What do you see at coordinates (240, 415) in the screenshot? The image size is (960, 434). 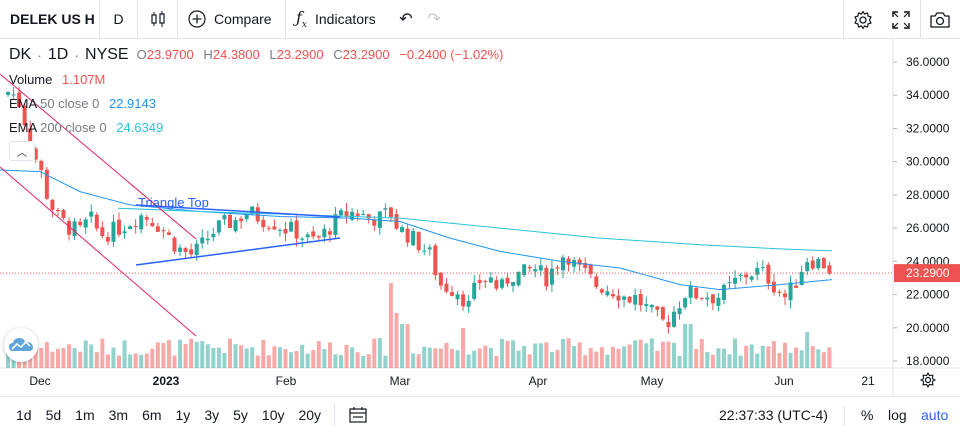 I see `range-5y: 5y` at bounding box center [240, 415].